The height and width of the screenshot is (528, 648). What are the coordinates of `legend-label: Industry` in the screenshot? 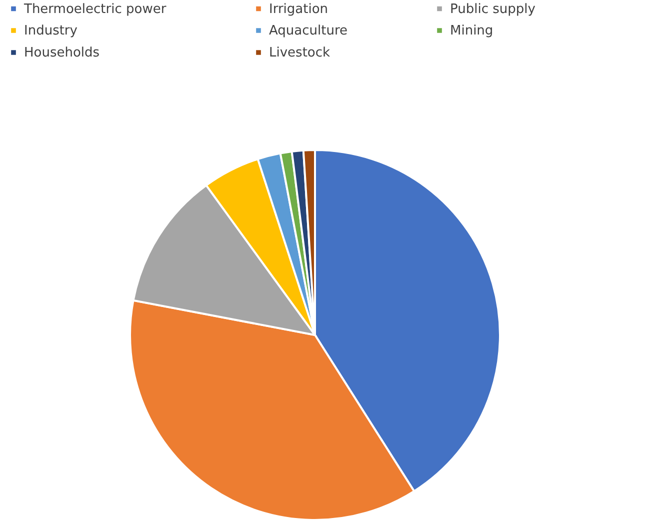 It's located at (51, 31).